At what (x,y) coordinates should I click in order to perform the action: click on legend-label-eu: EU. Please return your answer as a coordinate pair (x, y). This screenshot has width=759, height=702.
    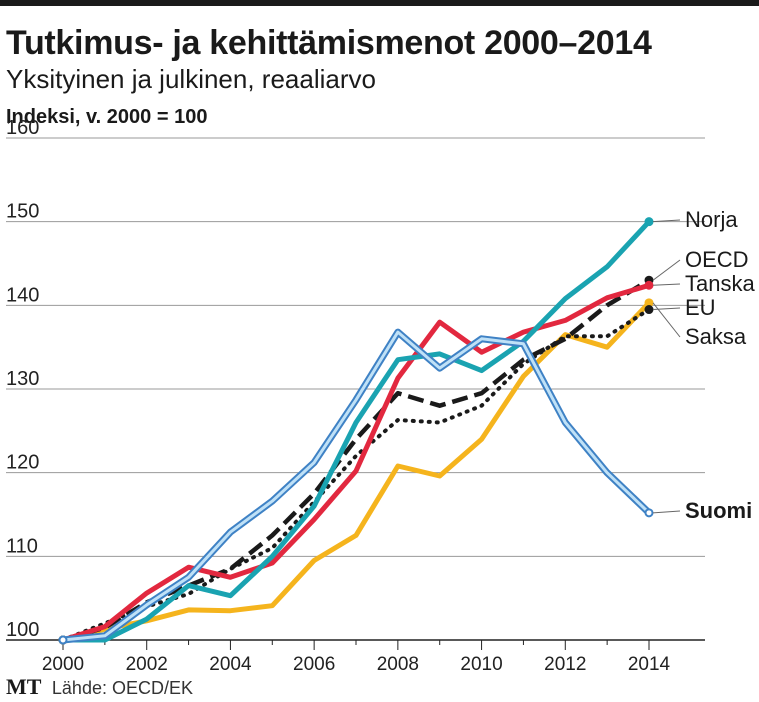
    Looking at the image, I should click on (700, 307).